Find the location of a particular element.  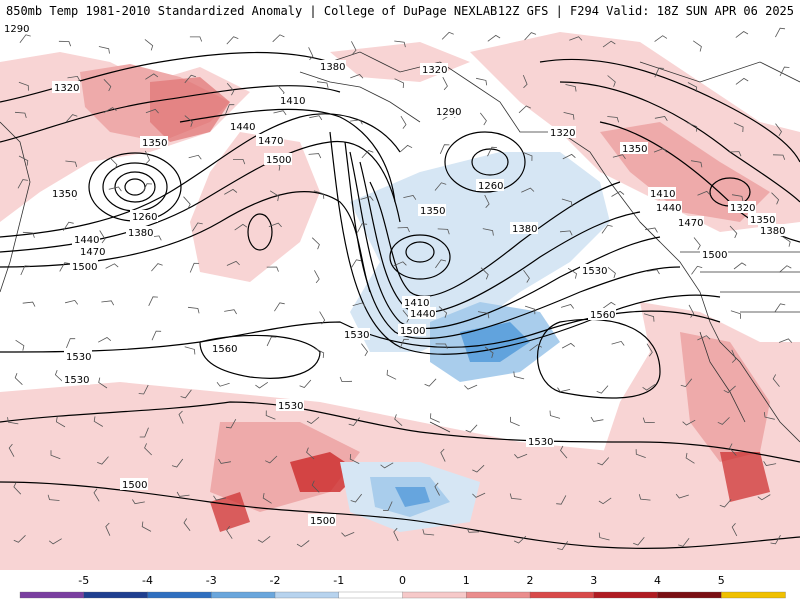

colorbar-tick-label: 0 is located at coordinates (402, 580).